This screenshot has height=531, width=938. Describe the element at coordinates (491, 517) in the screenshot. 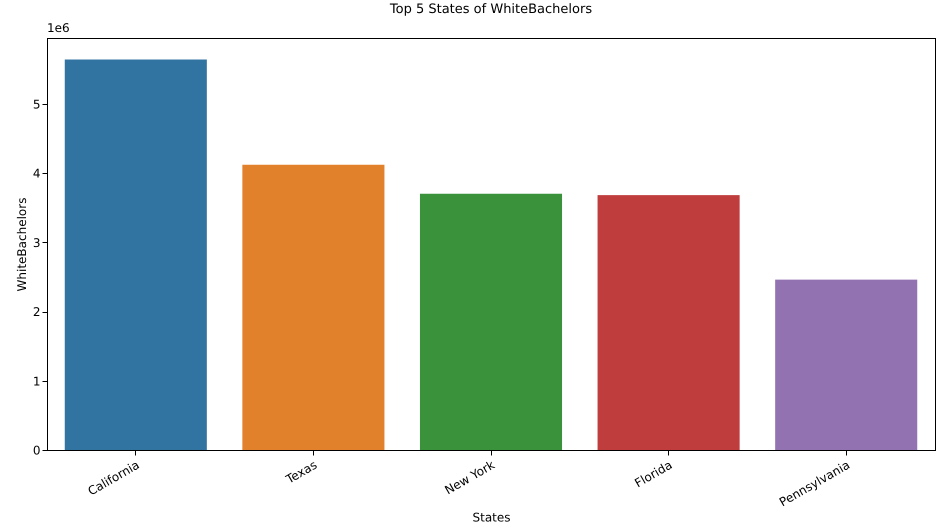

I see `x-axis-title: States` at that location.